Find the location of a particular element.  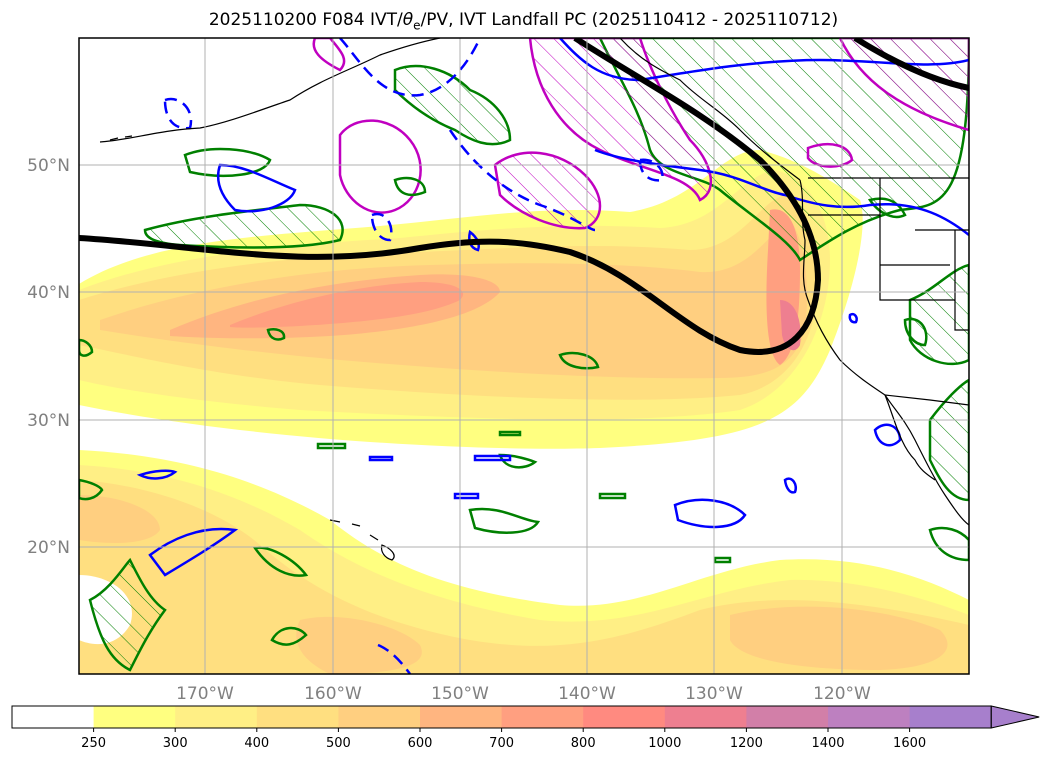

colorbar-tick-label: 500 is located at coordinates (338, 743).